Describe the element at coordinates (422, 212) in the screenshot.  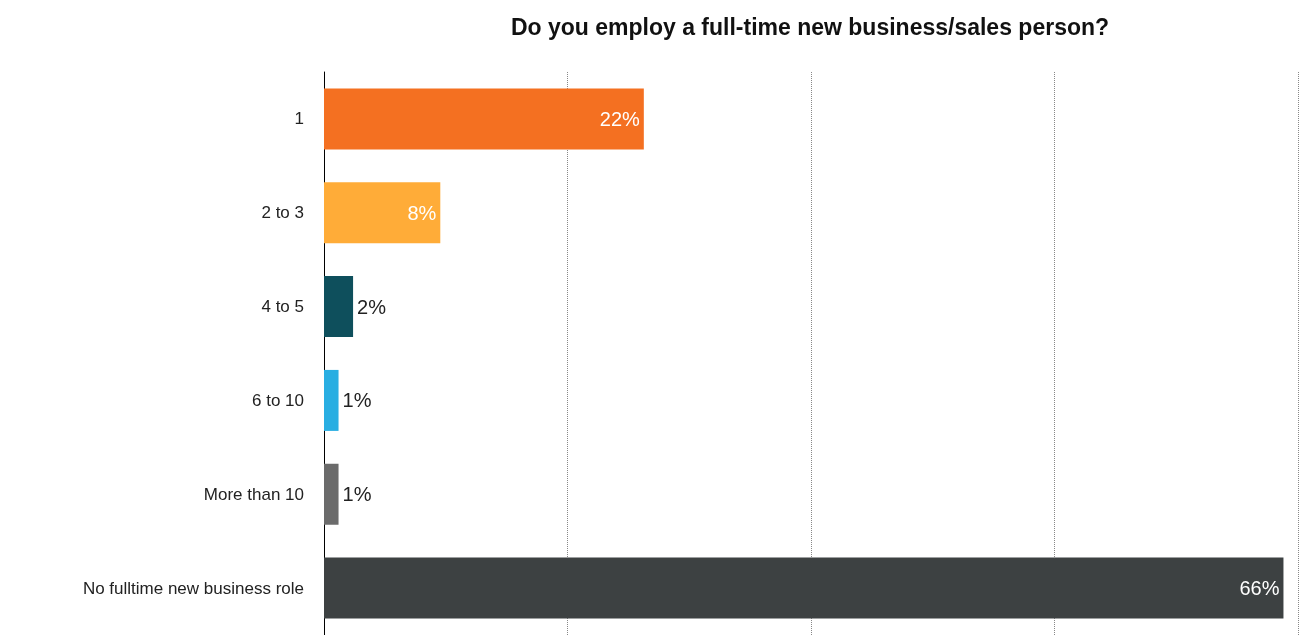
I see `data-label: 8%` at that location.